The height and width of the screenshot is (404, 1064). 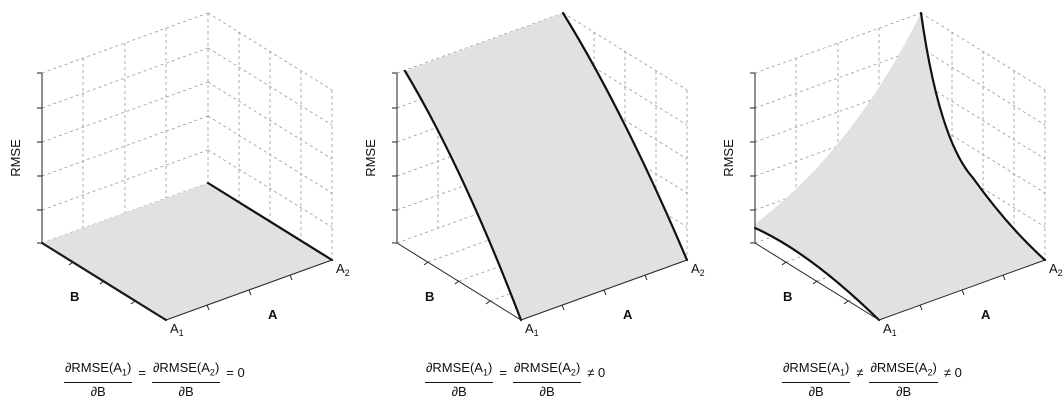 What do you see at coordinates (187, 251) in the screenshot?
I see `rmse-surface` at bounding box center [187, 251].